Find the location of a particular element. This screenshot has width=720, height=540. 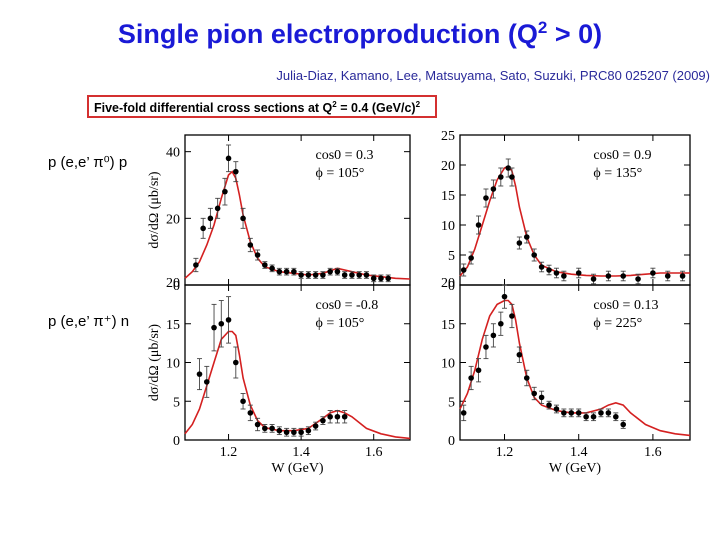

panel-bottom-left-ytick-label: 10 is located at coordinates (173, 364).